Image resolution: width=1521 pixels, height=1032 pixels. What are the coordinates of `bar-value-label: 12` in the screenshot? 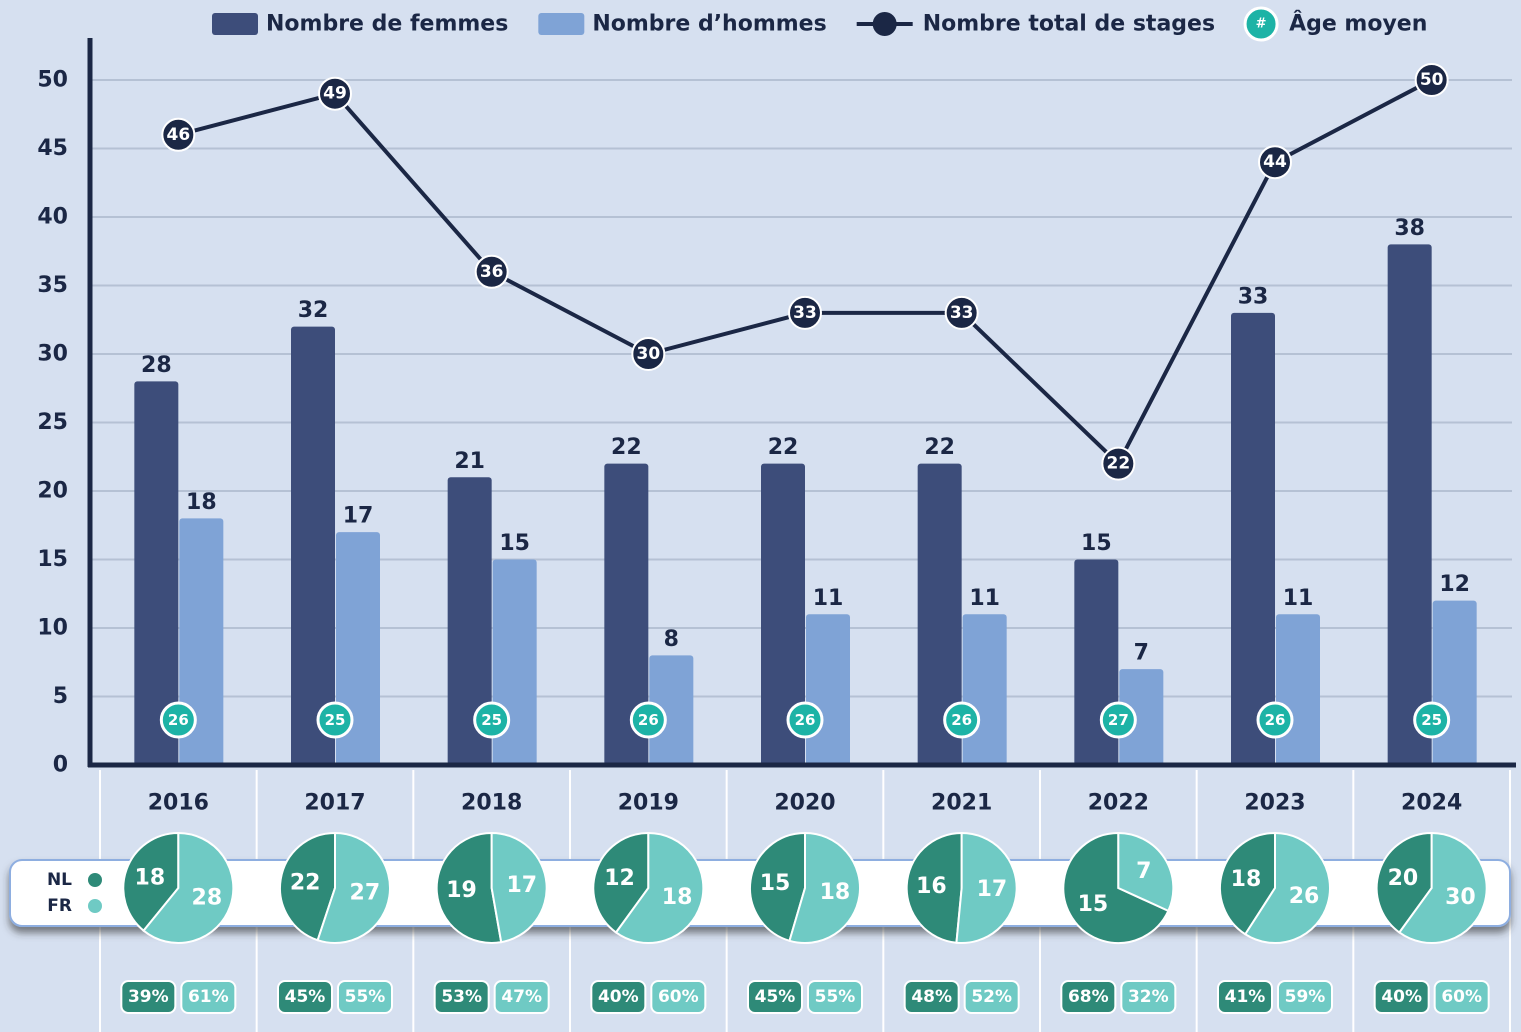 It's located at (1454, 584).